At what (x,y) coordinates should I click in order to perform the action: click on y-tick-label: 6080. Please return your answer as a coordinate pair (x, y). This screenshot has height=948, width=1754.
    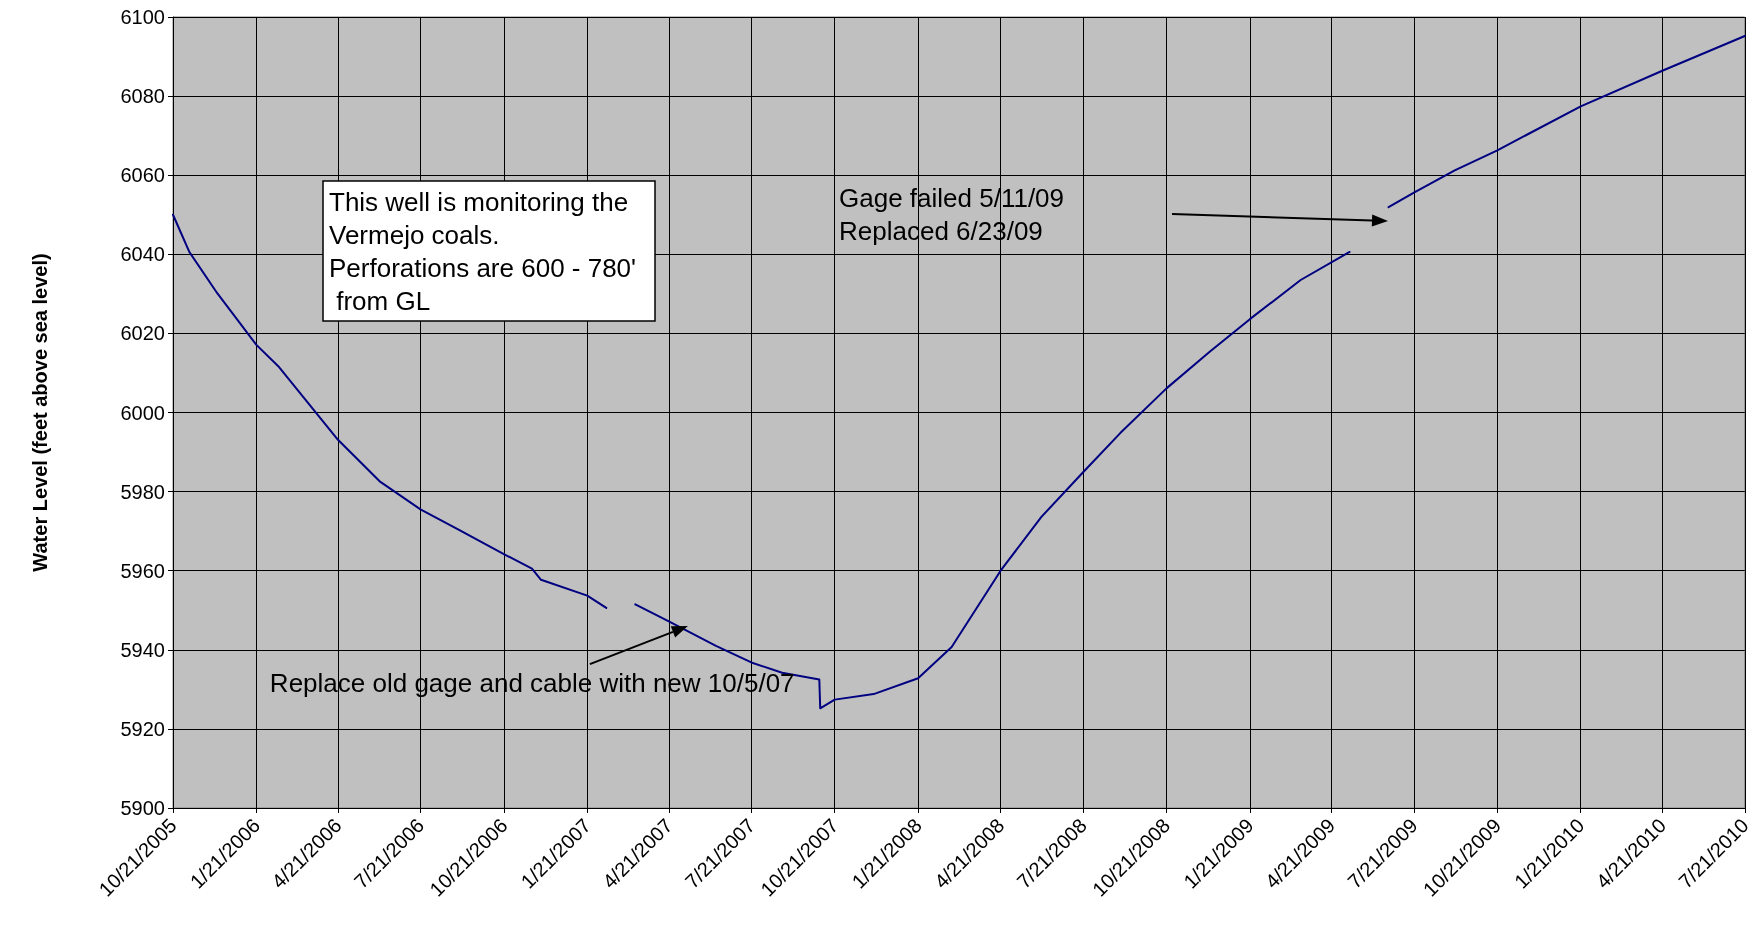
    Looking at the image, I should click on (142, 96).